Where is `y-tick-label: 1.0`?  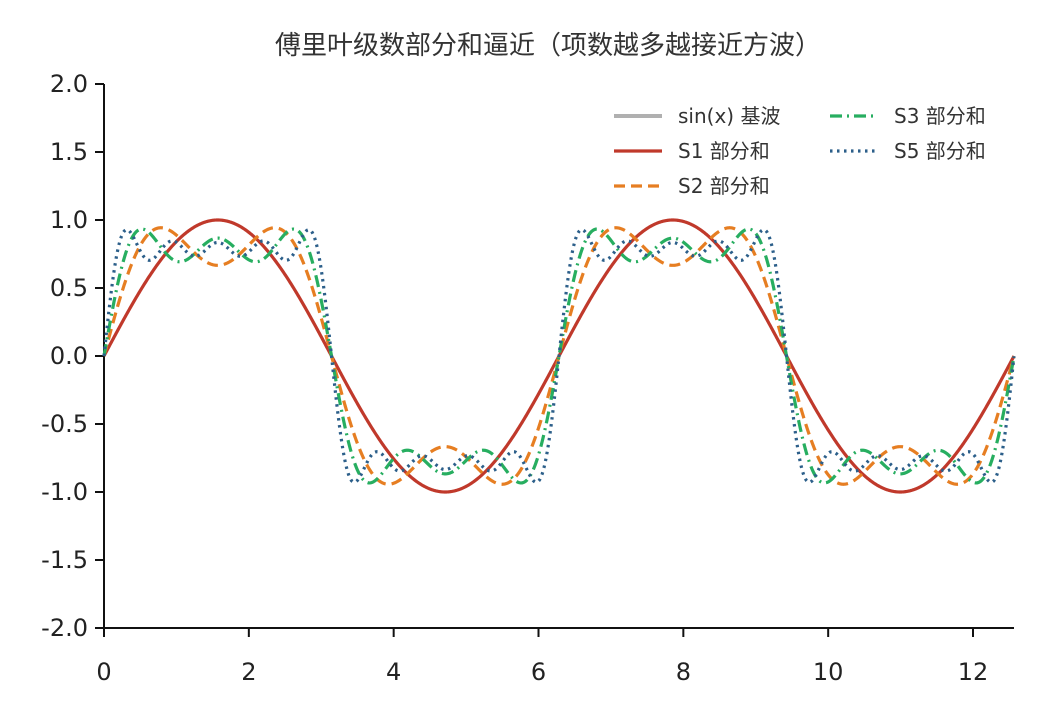
y-tick-label: 1.0 is located at coordinates (69, 220).